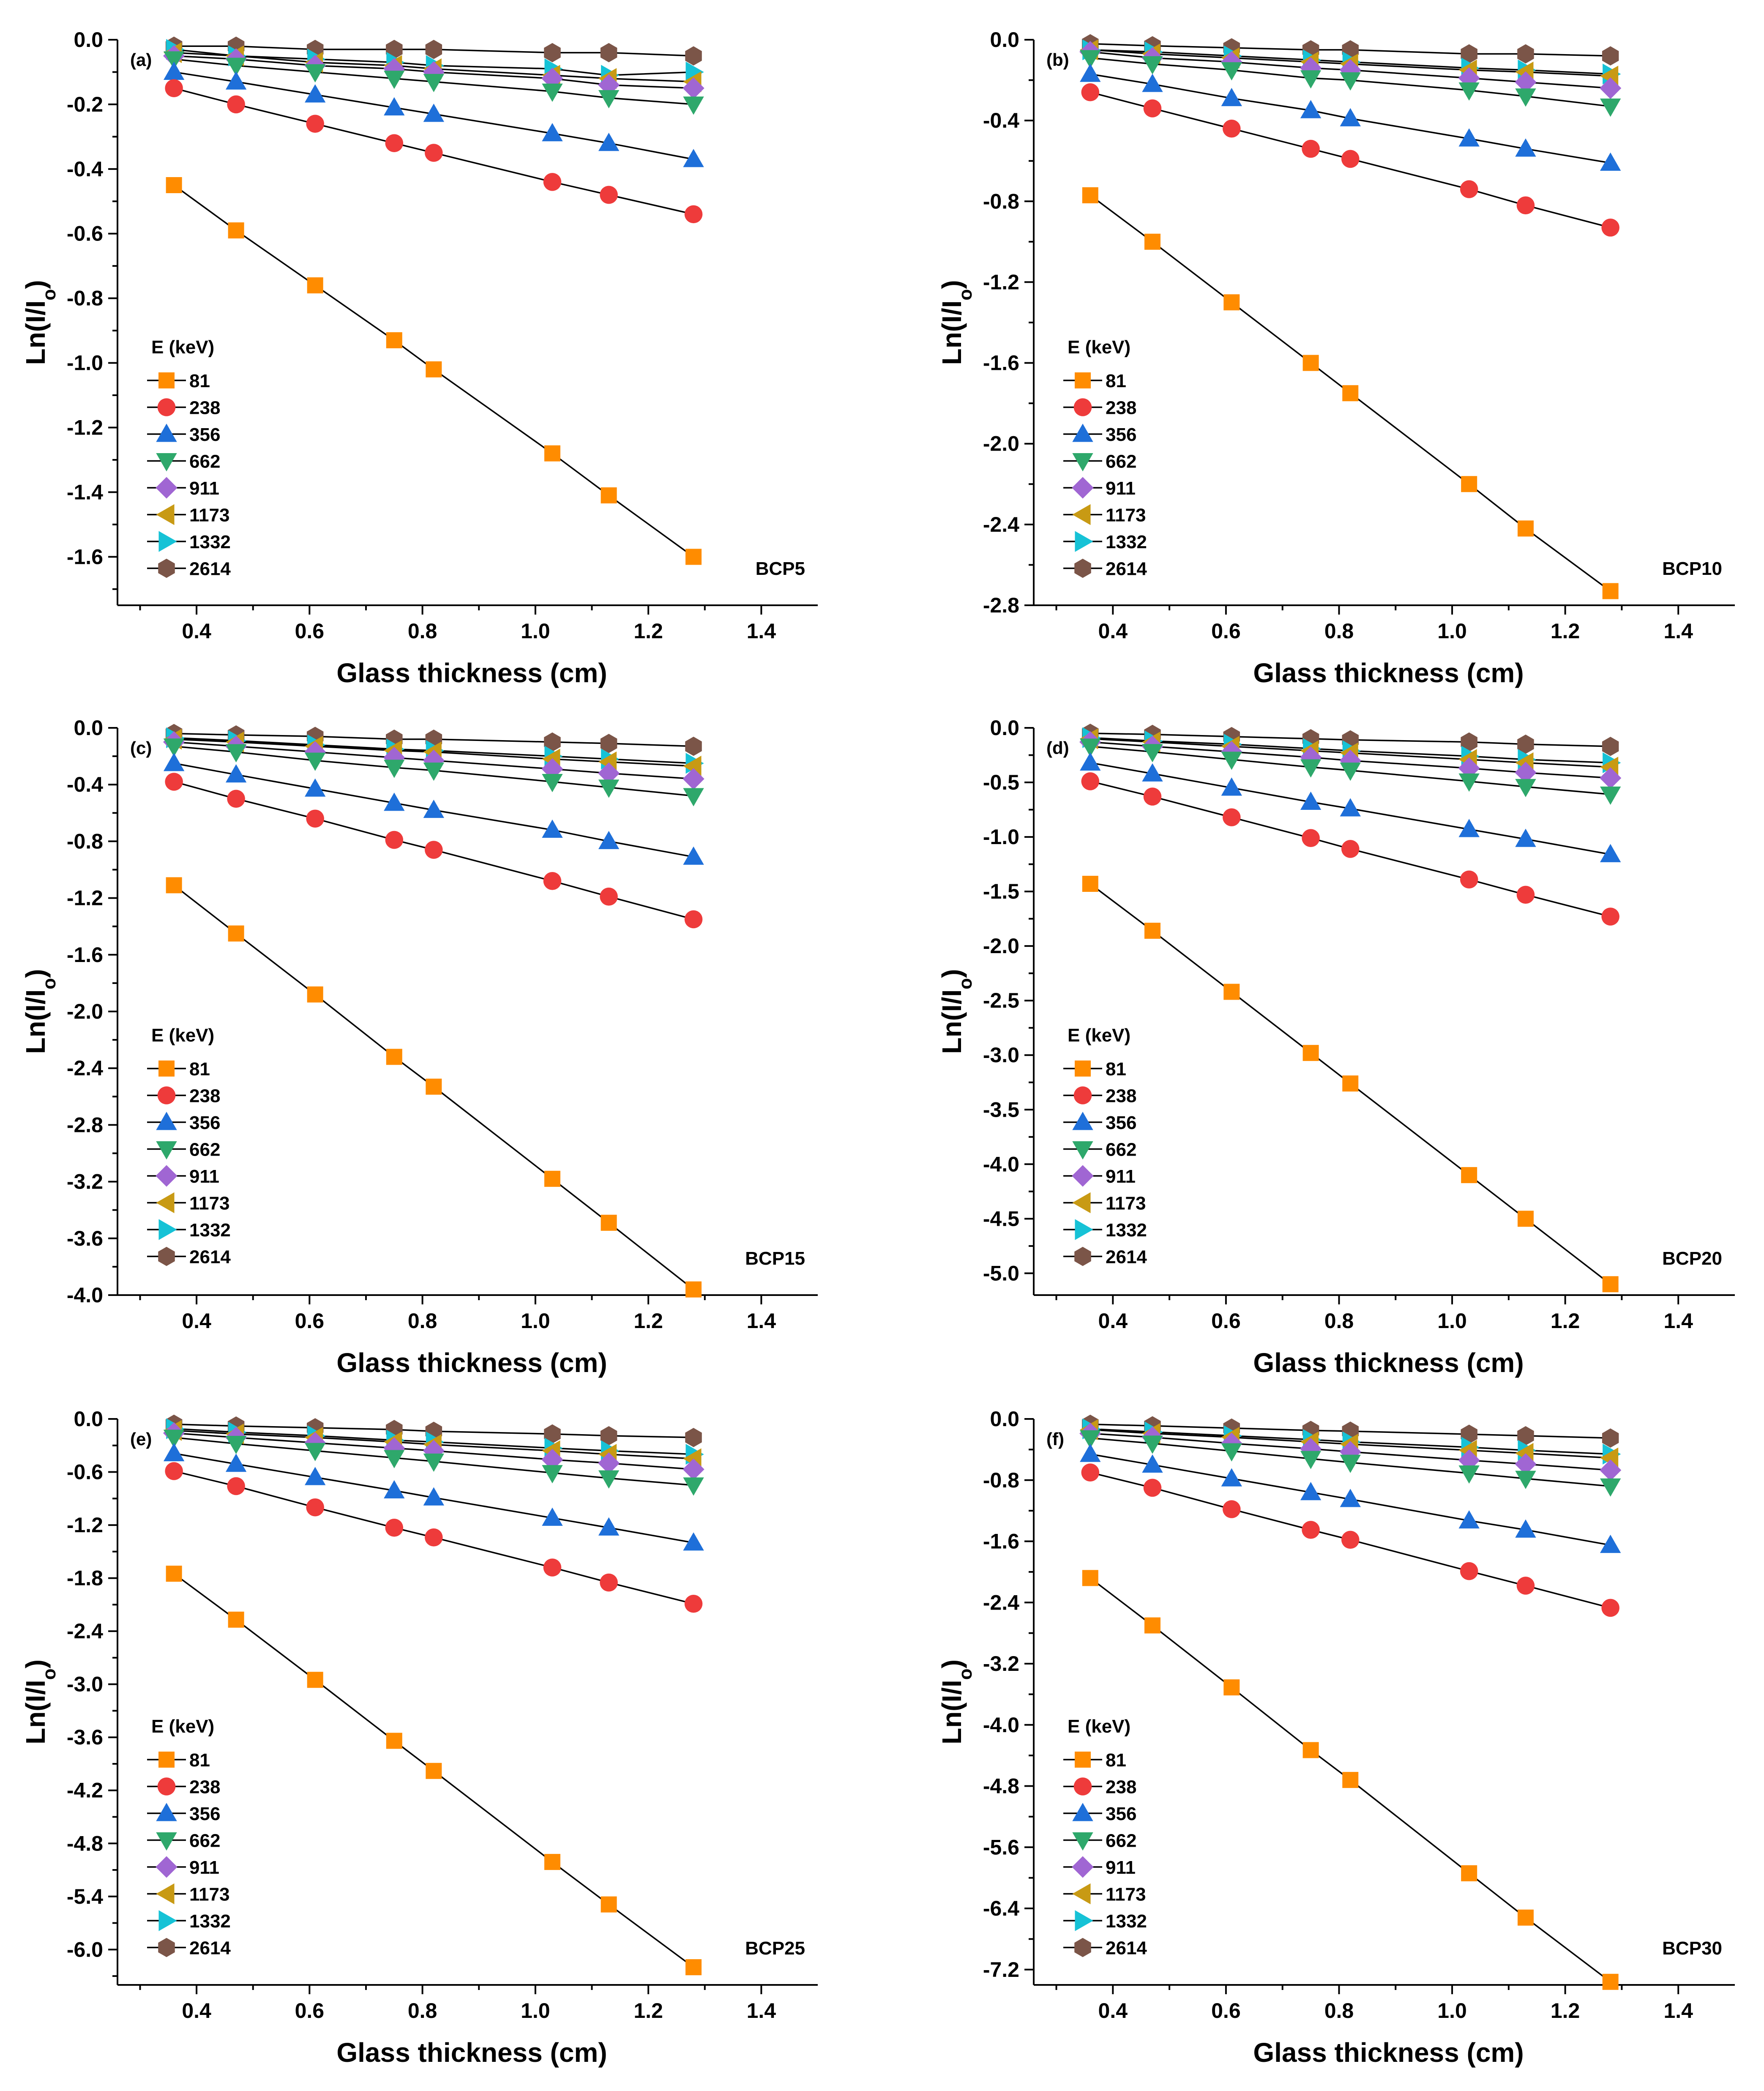  What do you see at coordinates (310, 631) in the screenshot?
I see `x-tick-label: 0.6` at bounding box center [310, 631].